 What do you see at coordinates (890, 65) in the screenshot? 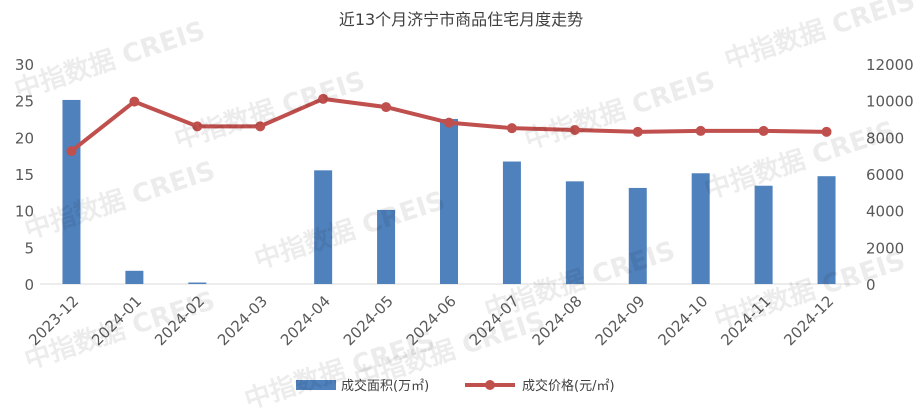
I see `y-right-tick-label: 12000` at bounding box center [890, 65].